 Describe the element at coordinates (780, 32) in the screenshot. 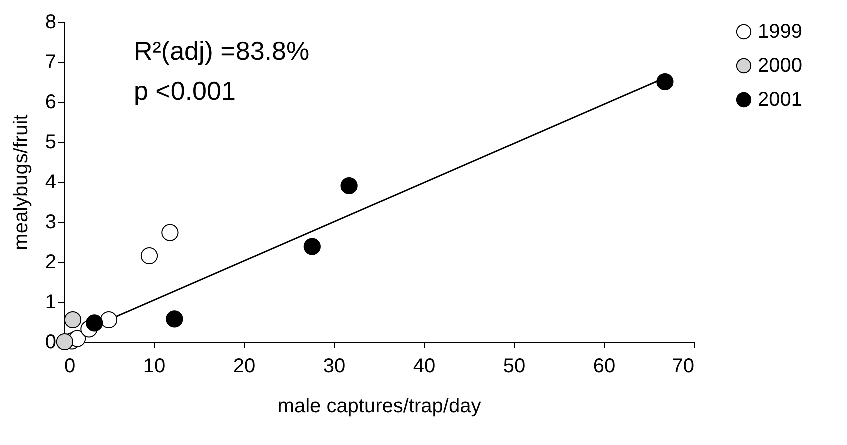

I see `legend-label: 1999` at that location.